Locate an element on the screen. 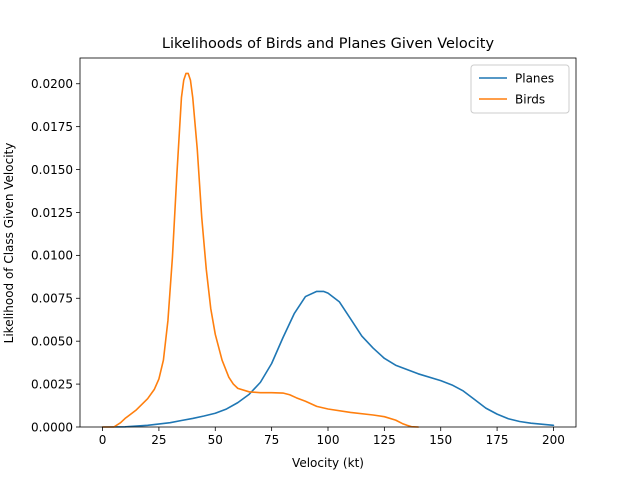 The image size is (640, 480). x-tick-label: 150 is located at coordinates (440, 440).